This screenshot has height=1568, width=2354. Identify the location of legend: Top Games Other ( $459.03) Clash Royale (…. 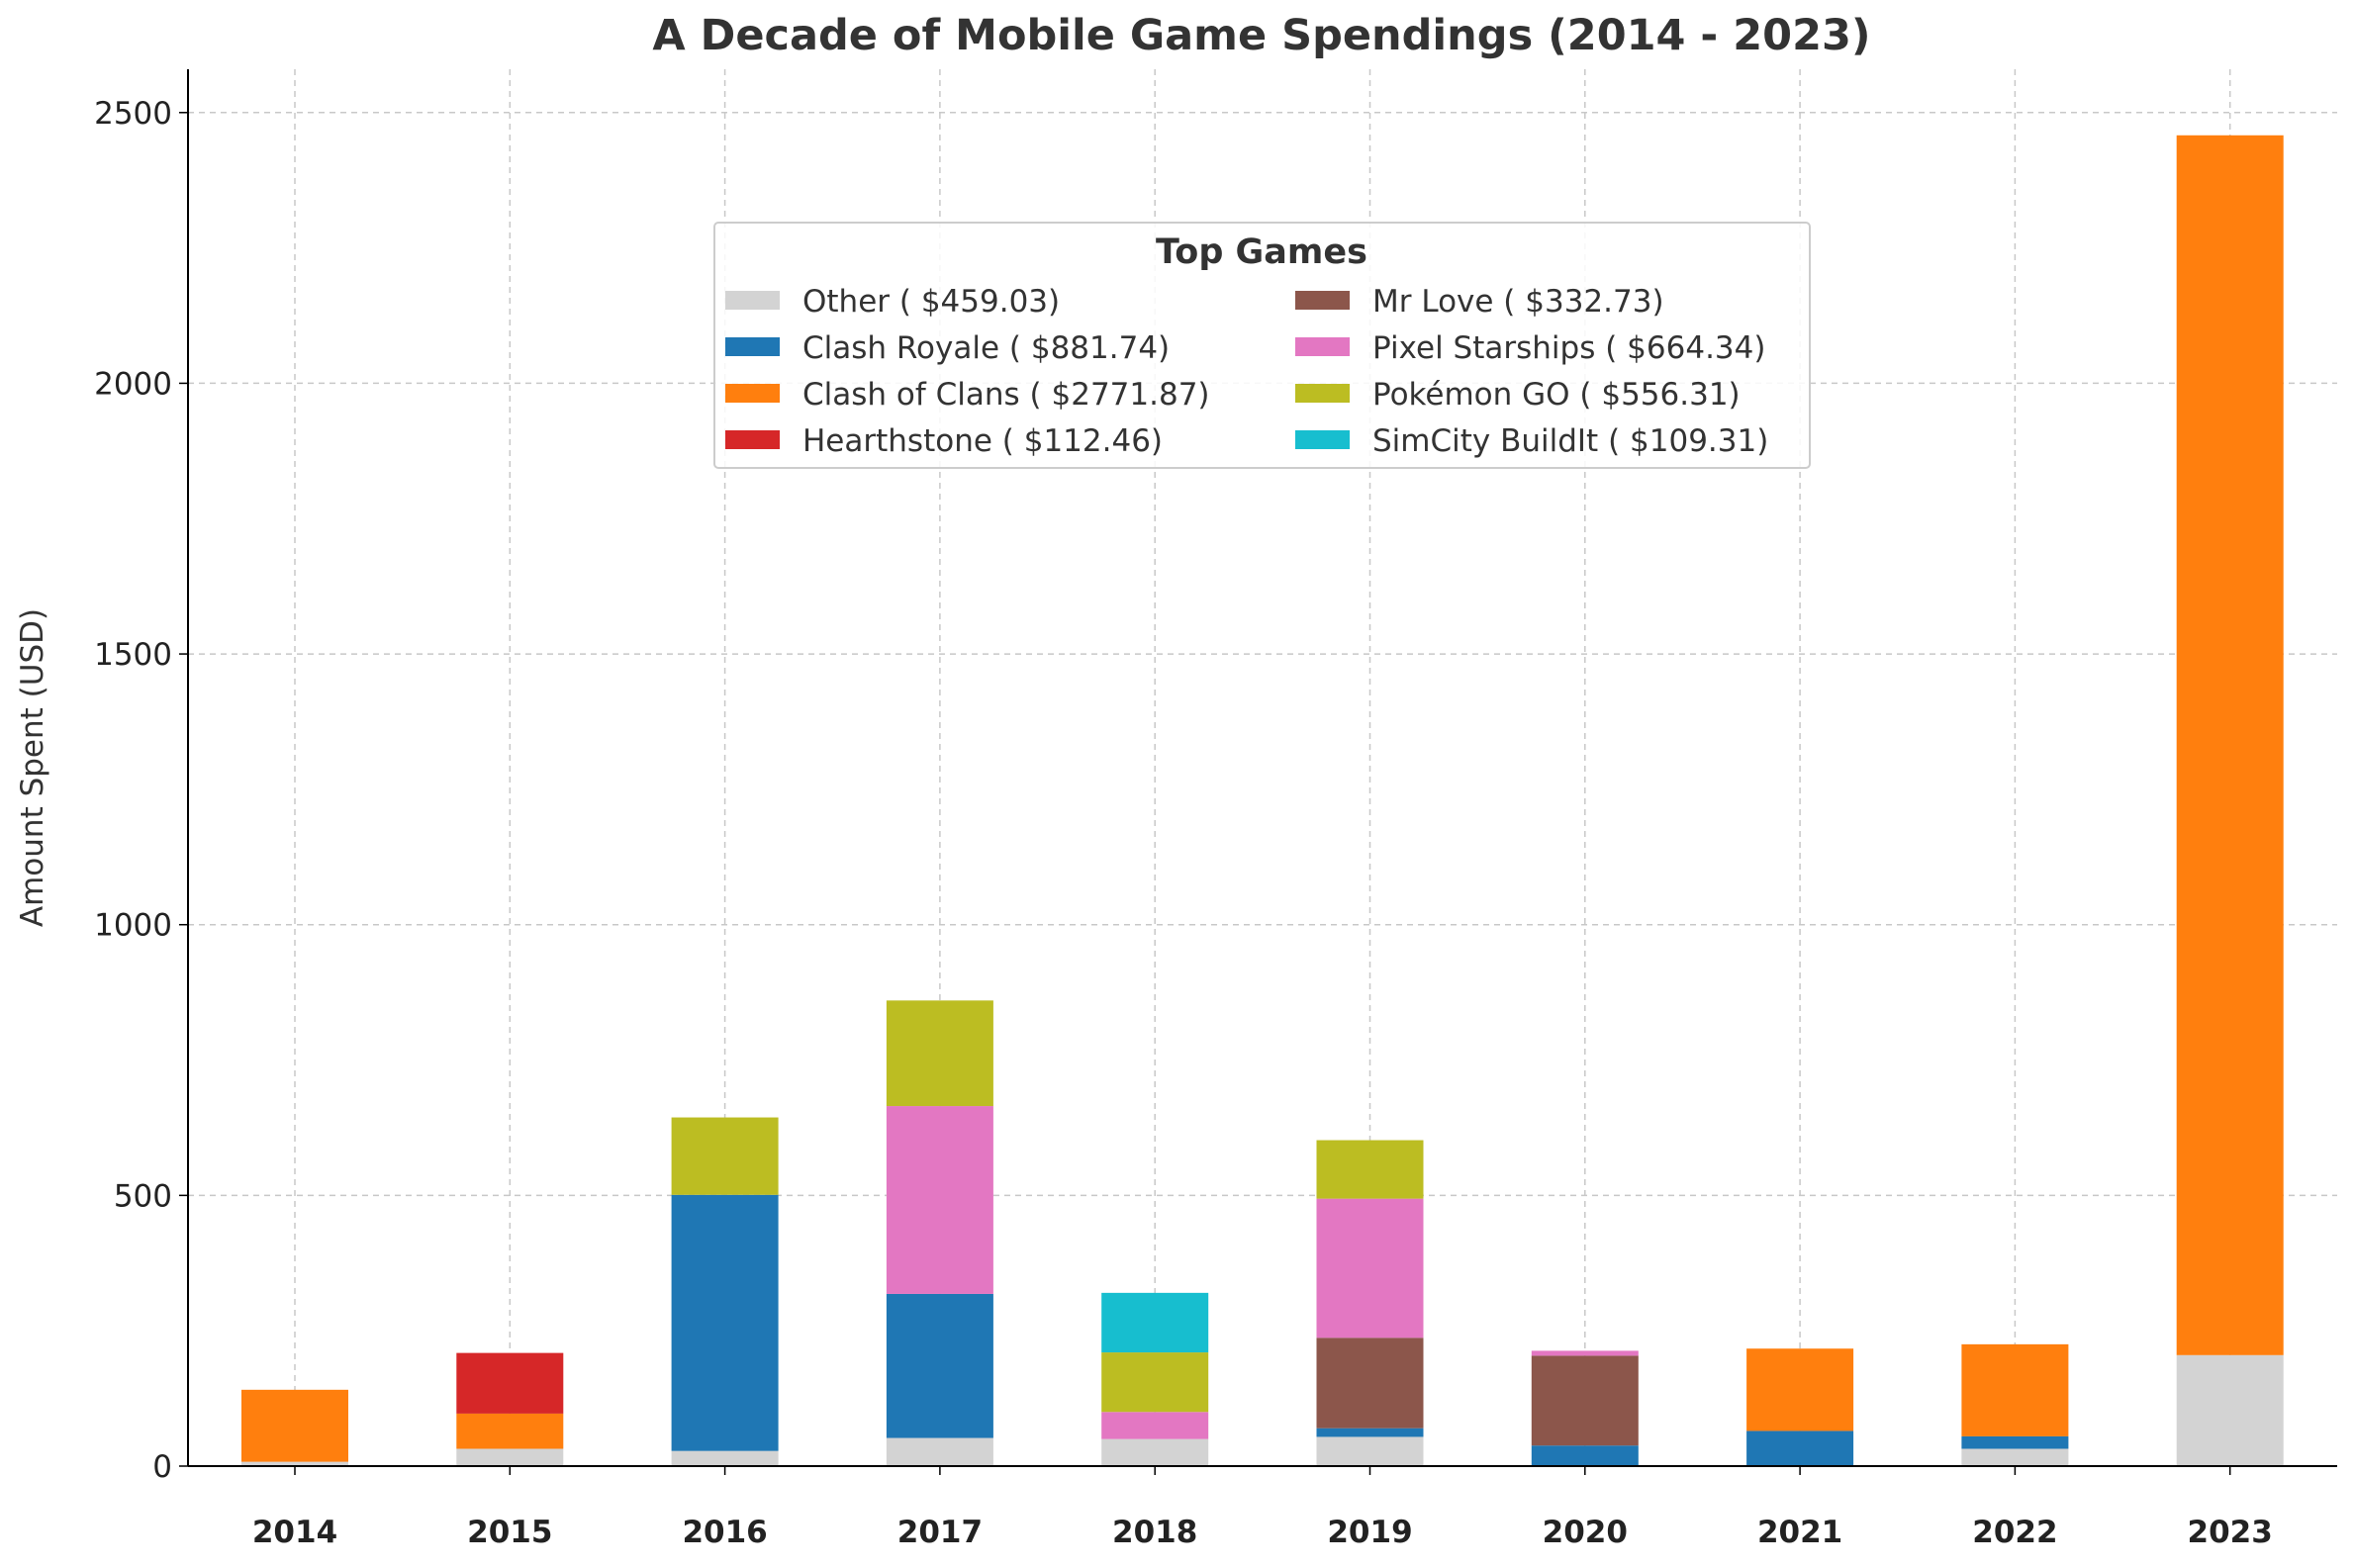
(1262, 345).